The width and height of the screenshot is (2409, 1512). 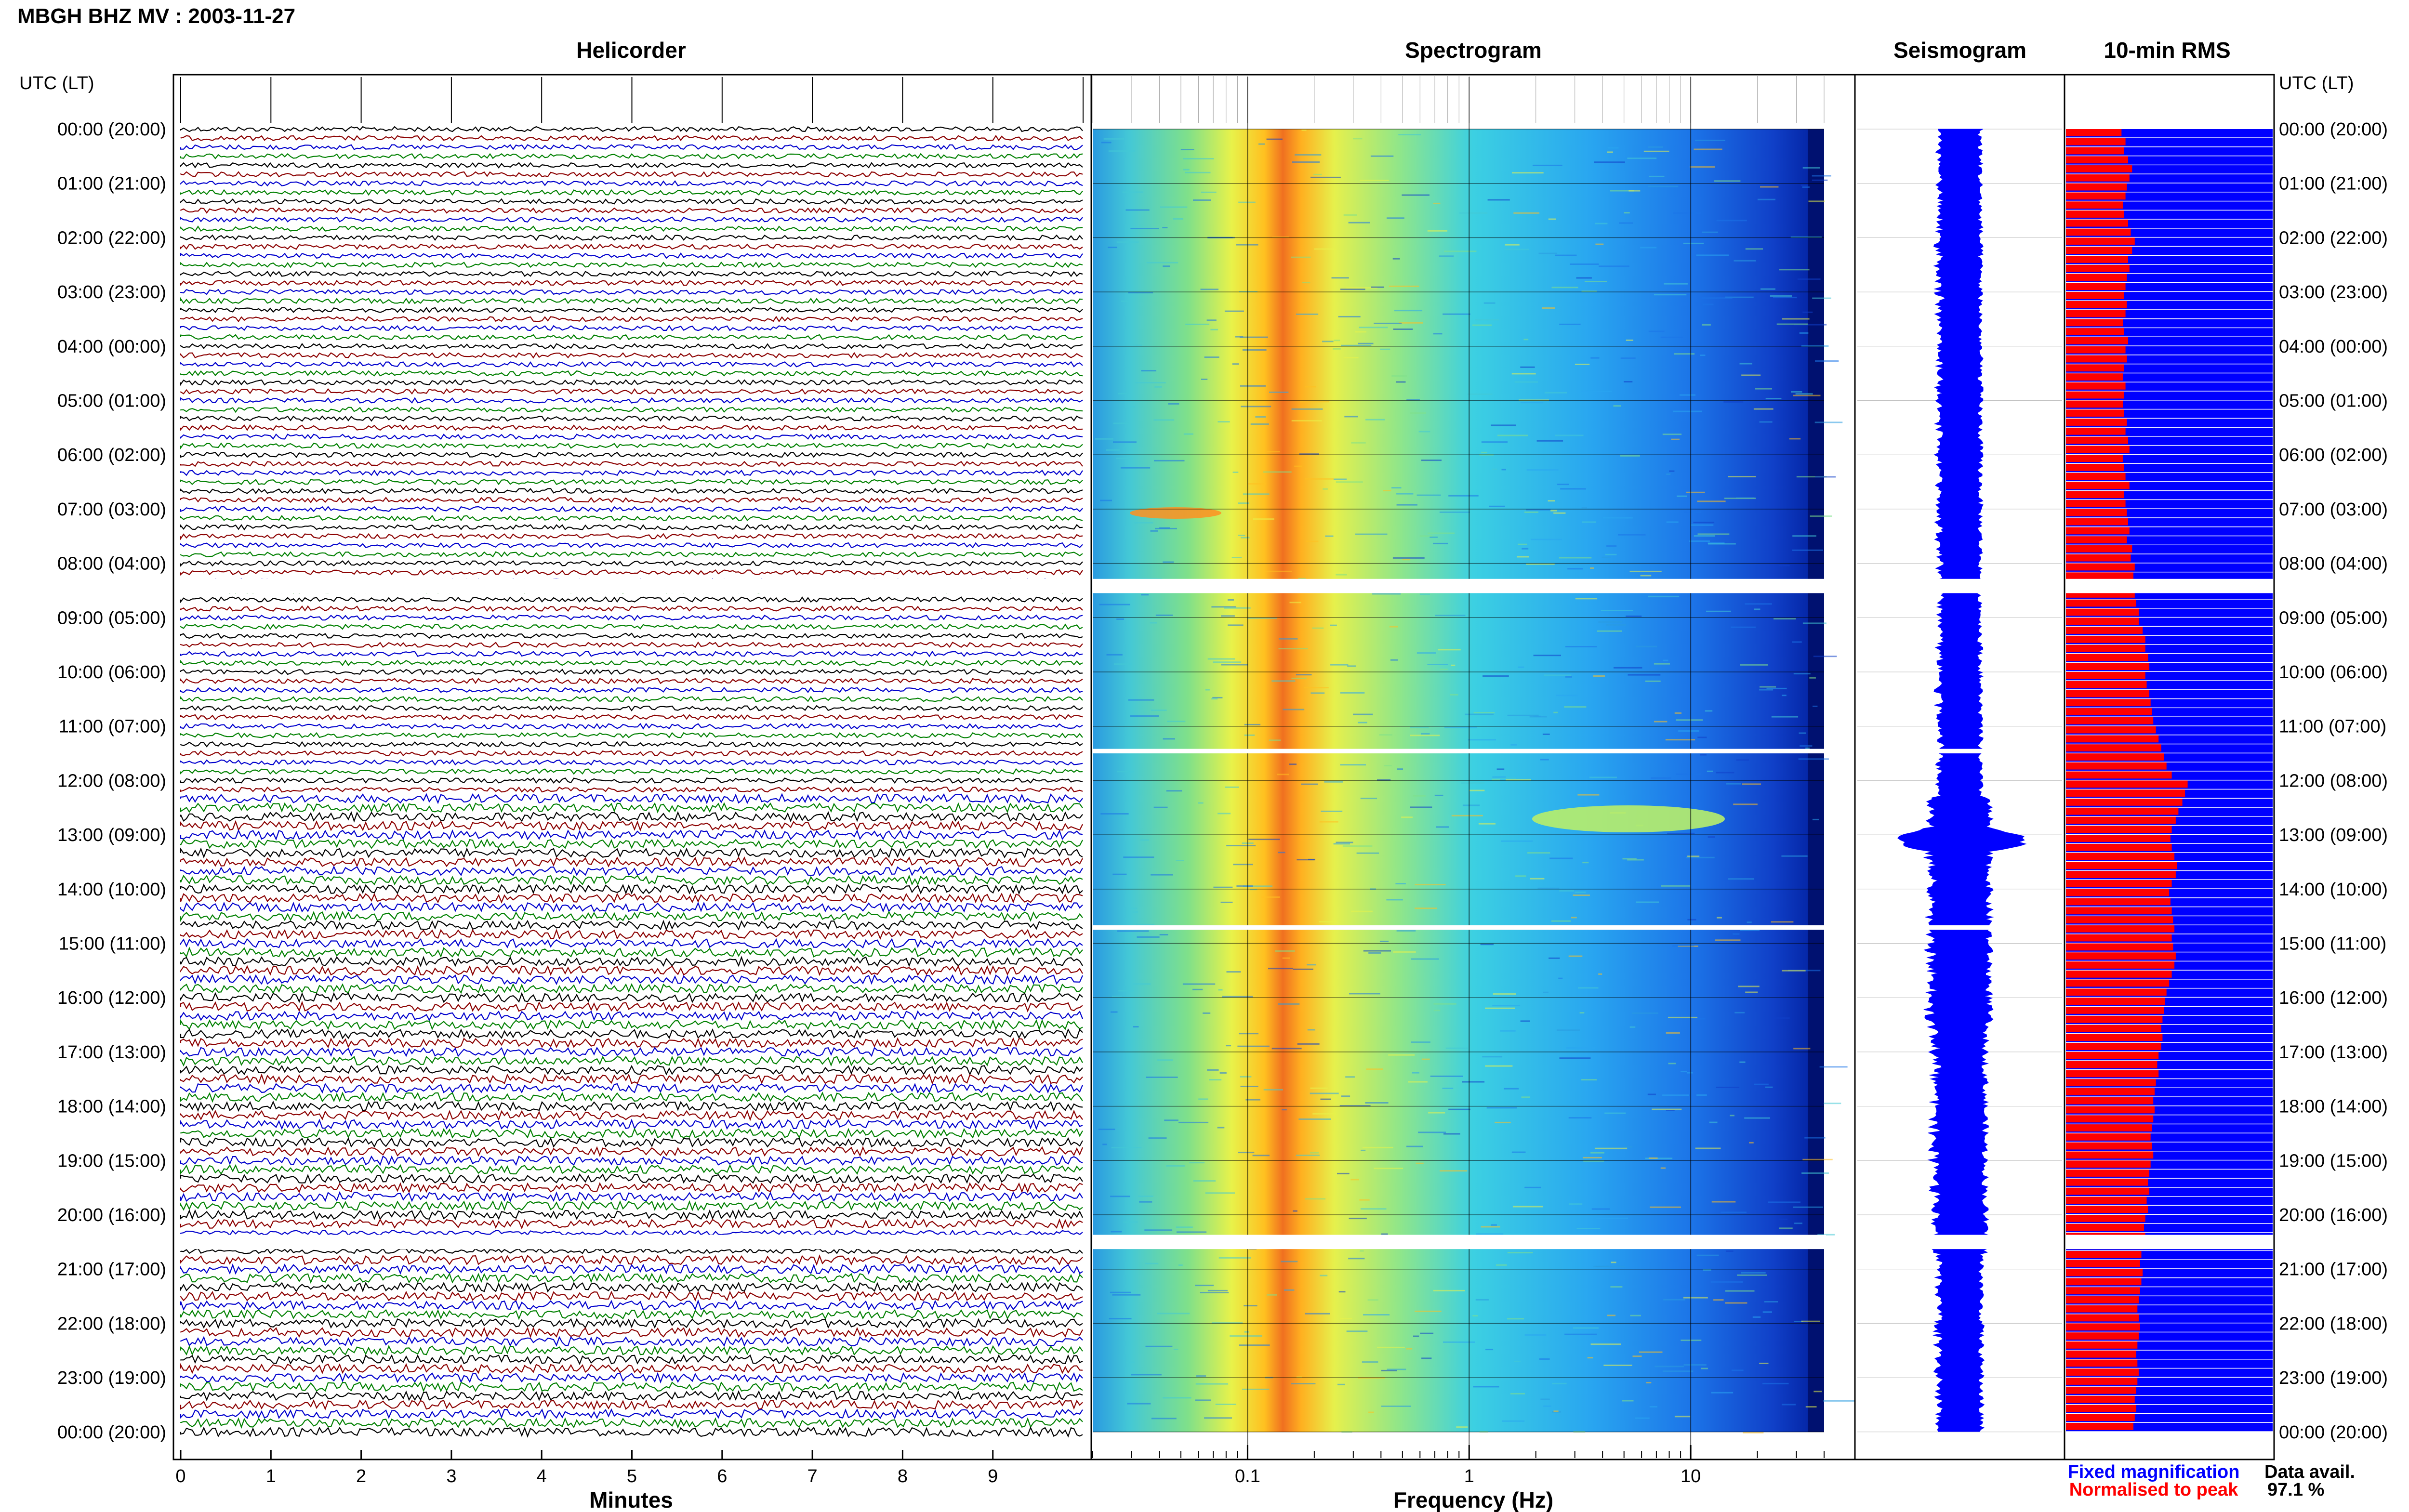 I want to click on helicorder-x-tick-label: 6, so click(x=722, y=1476).